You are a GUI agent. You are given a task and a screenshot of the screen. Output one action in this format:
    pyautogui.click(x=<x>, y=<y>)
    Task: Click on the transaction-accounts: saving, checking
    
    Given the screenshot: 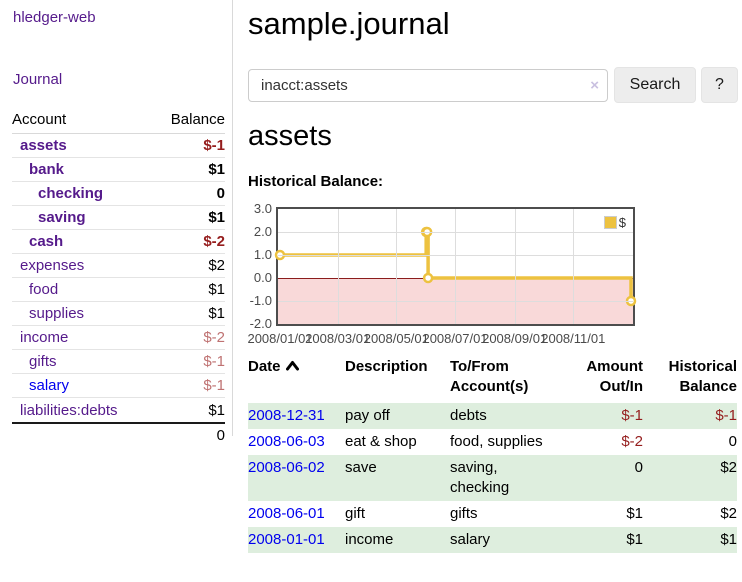 What is the action you would take?
    pyautogui.click(x=480, y=477)
    